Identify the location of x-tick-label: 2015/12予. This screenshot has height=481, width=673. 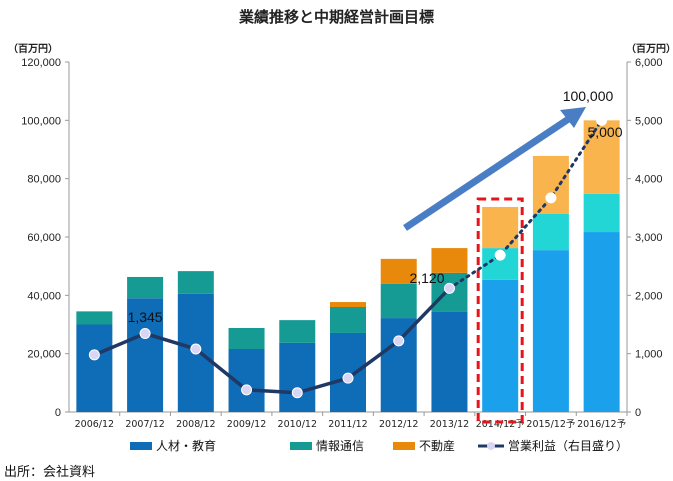
(550, 424).